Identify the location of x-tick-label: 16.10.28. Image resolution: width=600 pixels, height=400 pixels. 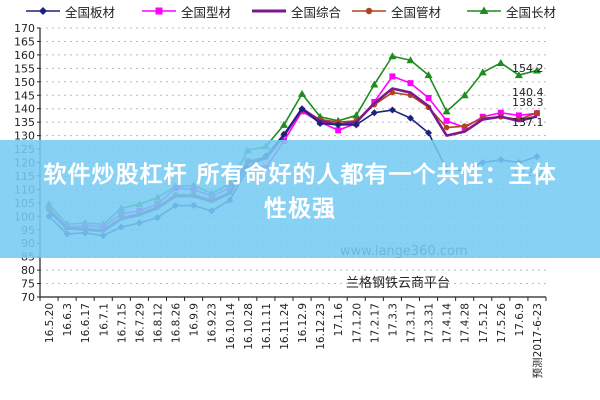
(249, 326).